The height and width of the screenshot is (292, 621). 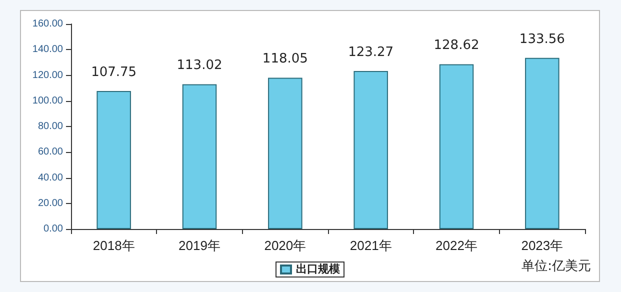 I want to click on y-tick-label: 140.00, so click(x=48, y=50).